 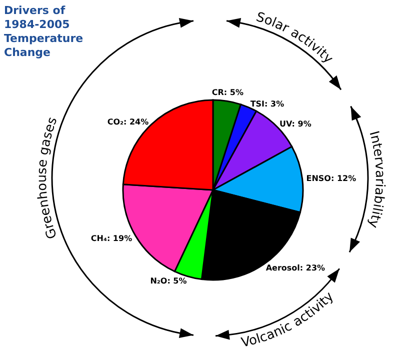 What do you see at coordinates (44, 31) in the screenshot?
I see `chart-title: Drivers of 1984-2005 Temperature Change` at bounding box center [44, 31].